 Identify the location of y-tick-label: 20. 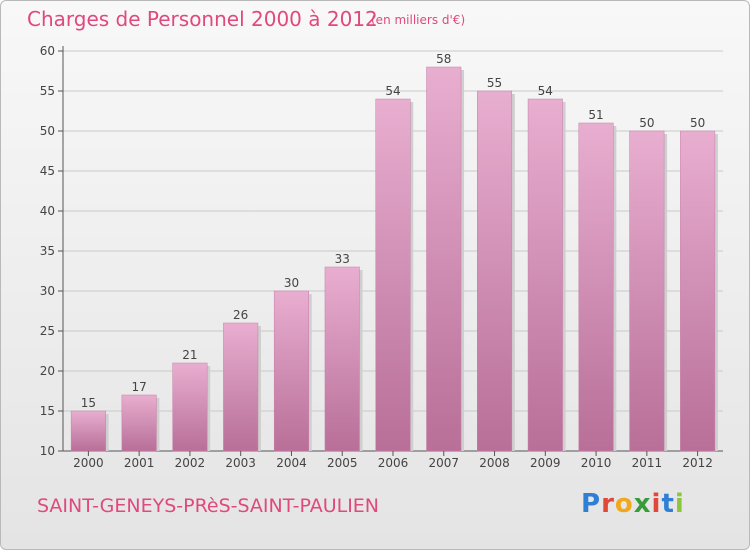
(47, 371).